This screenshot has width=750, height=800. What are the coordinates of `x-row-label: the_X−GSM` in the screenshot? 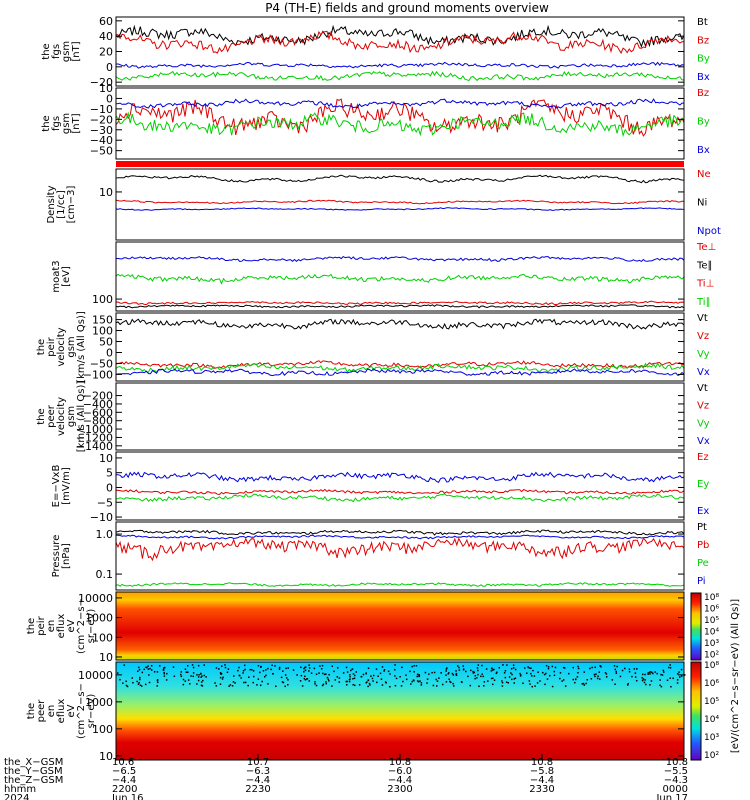 It's located at (33, 762).